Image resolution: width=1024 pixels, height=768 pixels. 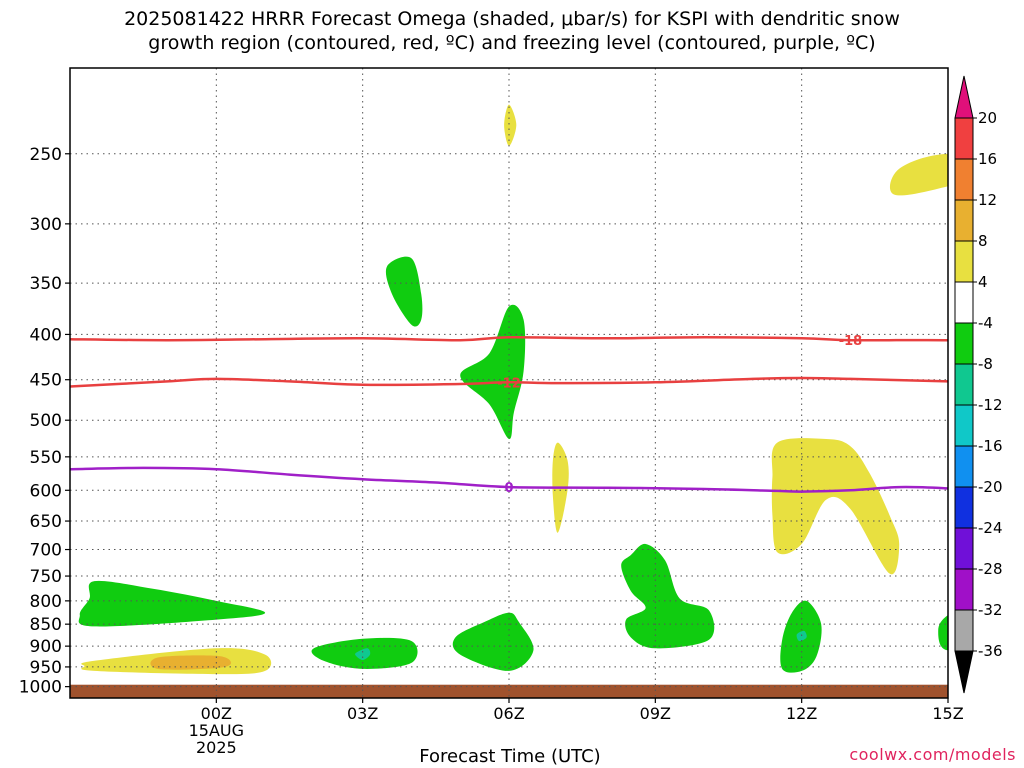 I want to click on x-tick-label: 00Z, so click(x=216, y=713).